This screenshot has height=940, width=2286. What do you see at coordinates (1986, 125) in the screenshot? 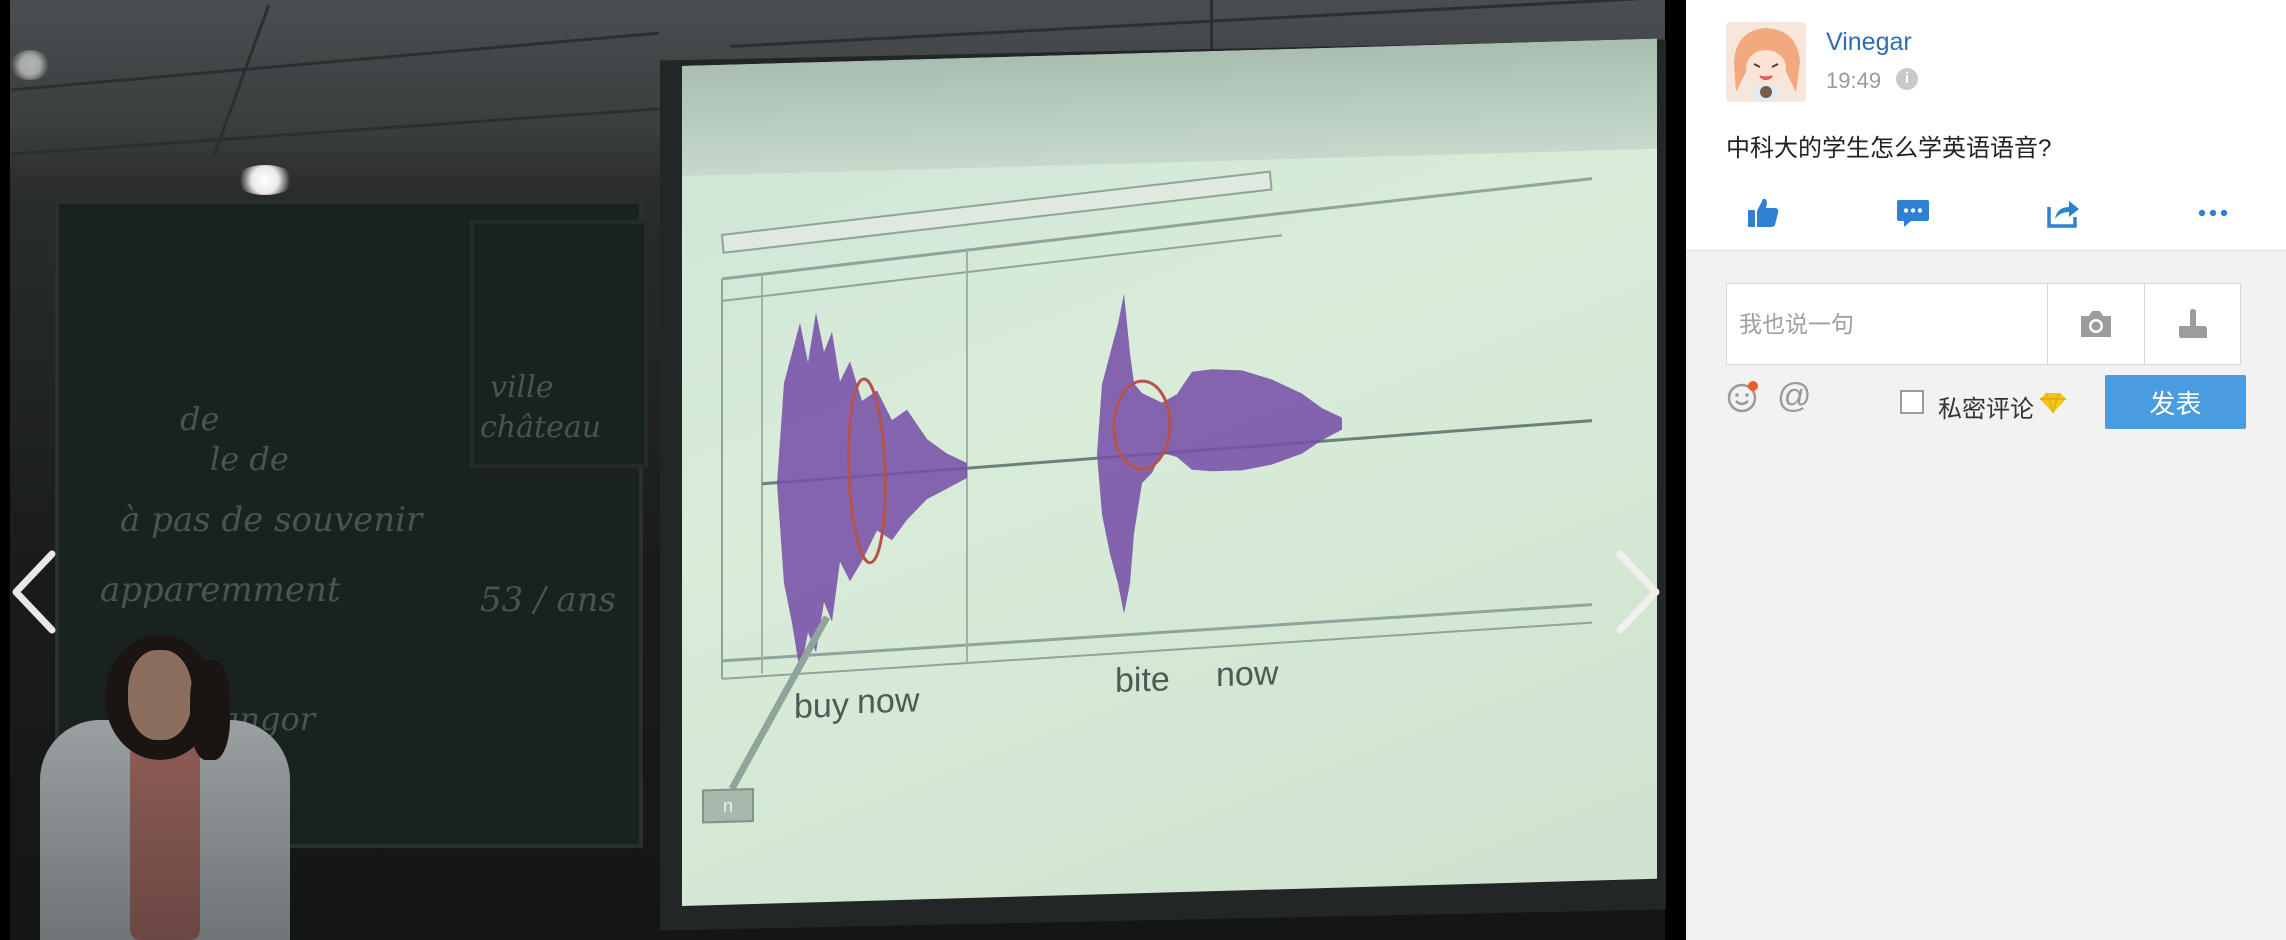
I see `post-card: Vinegar 19:49 i 中科大的学生怎么学英语语音?` at bounding box center [1986, 125].